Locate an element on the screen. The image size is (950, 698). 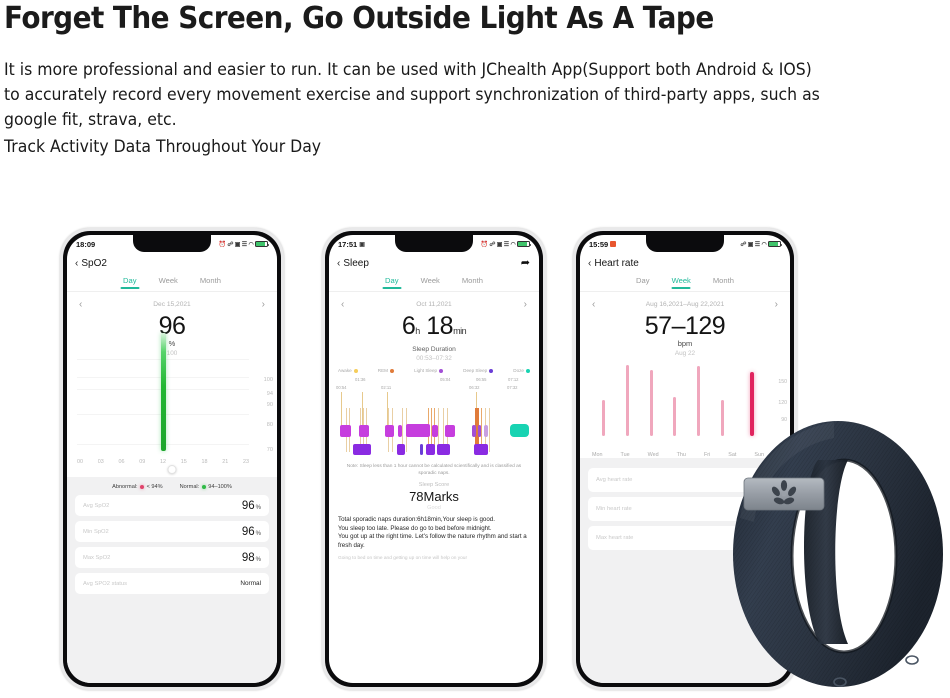
spo2-ytick-80: 80 is located at coordinates (269, 424).